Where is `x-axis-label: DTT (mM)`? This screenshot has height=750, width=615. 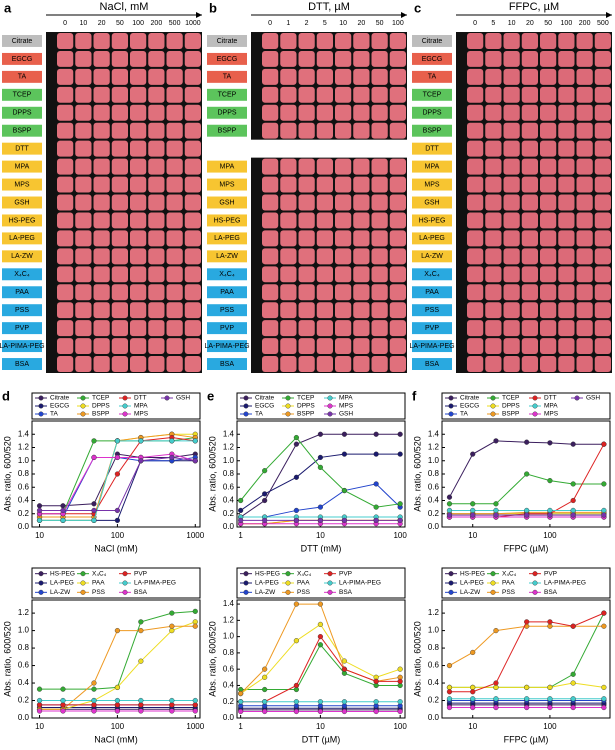
x-axis-label: DTT (mM) is located at coordinates (321, 548).